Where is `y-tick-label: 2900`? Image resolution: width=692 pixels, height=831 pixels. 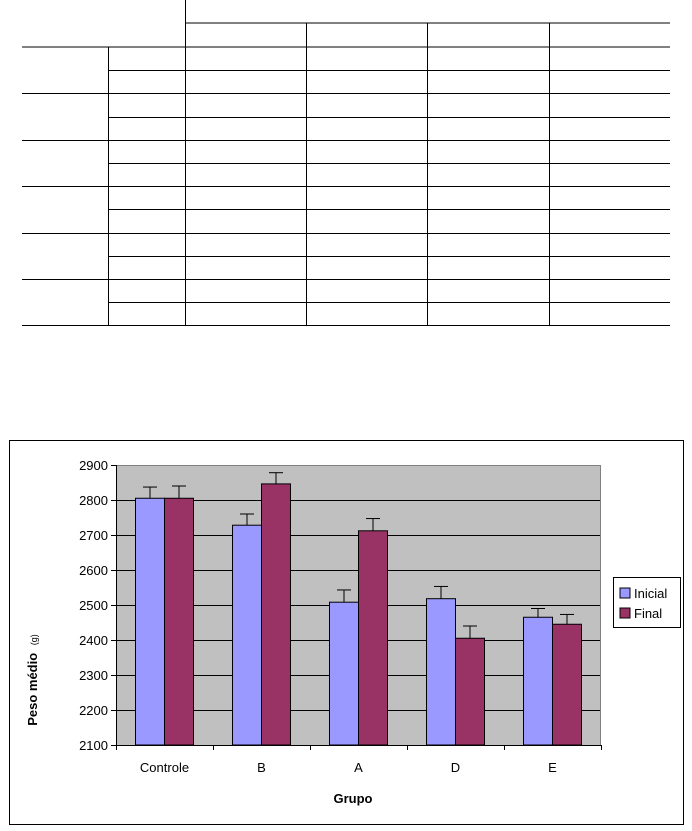
y-tick-label: 2900 is located at coordinates (93, 465).